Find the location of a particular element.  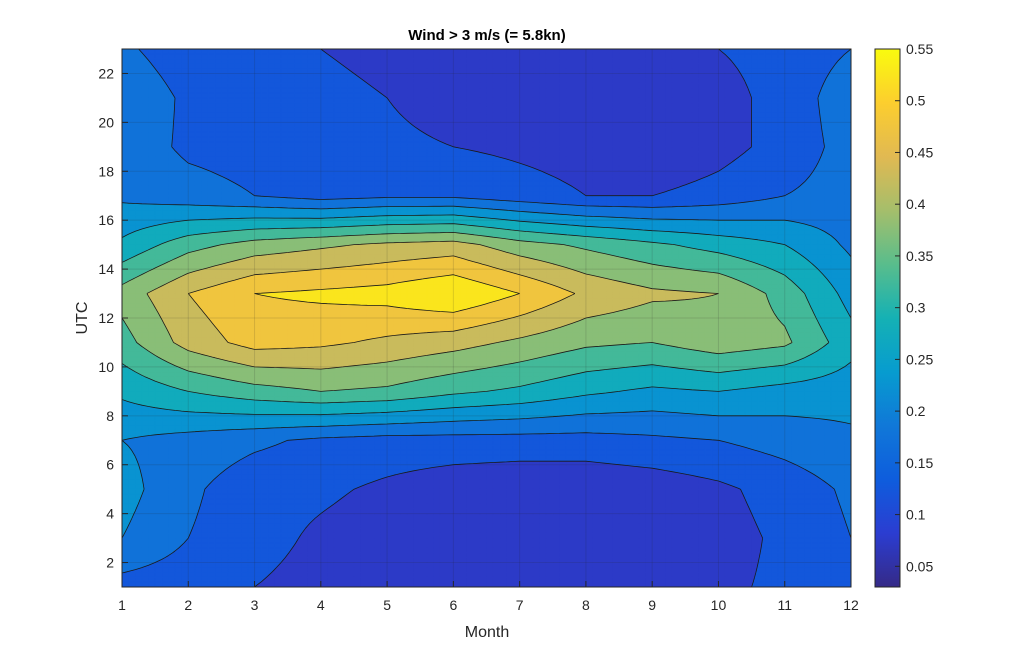

x-tick-label: 2 is located at coordinates (188, 605).